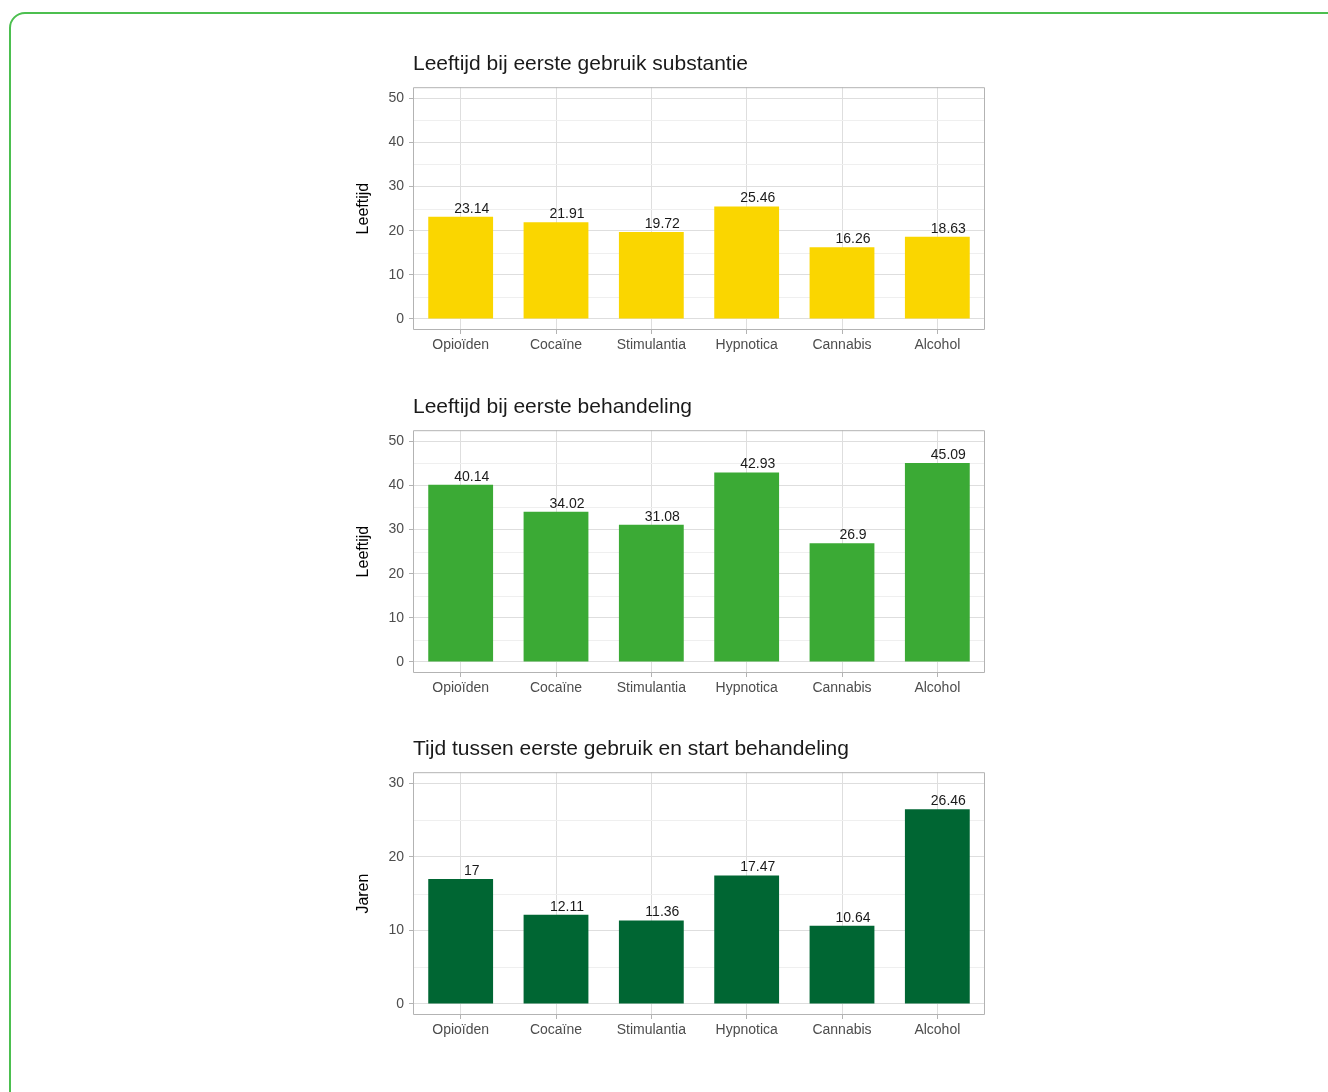 The width and height of the screenshot is (1328, 1092). What do you see at coordinates (567, 502) in the screenshot?
I see `data-label: 34.02` at bounding box center [567, 502].